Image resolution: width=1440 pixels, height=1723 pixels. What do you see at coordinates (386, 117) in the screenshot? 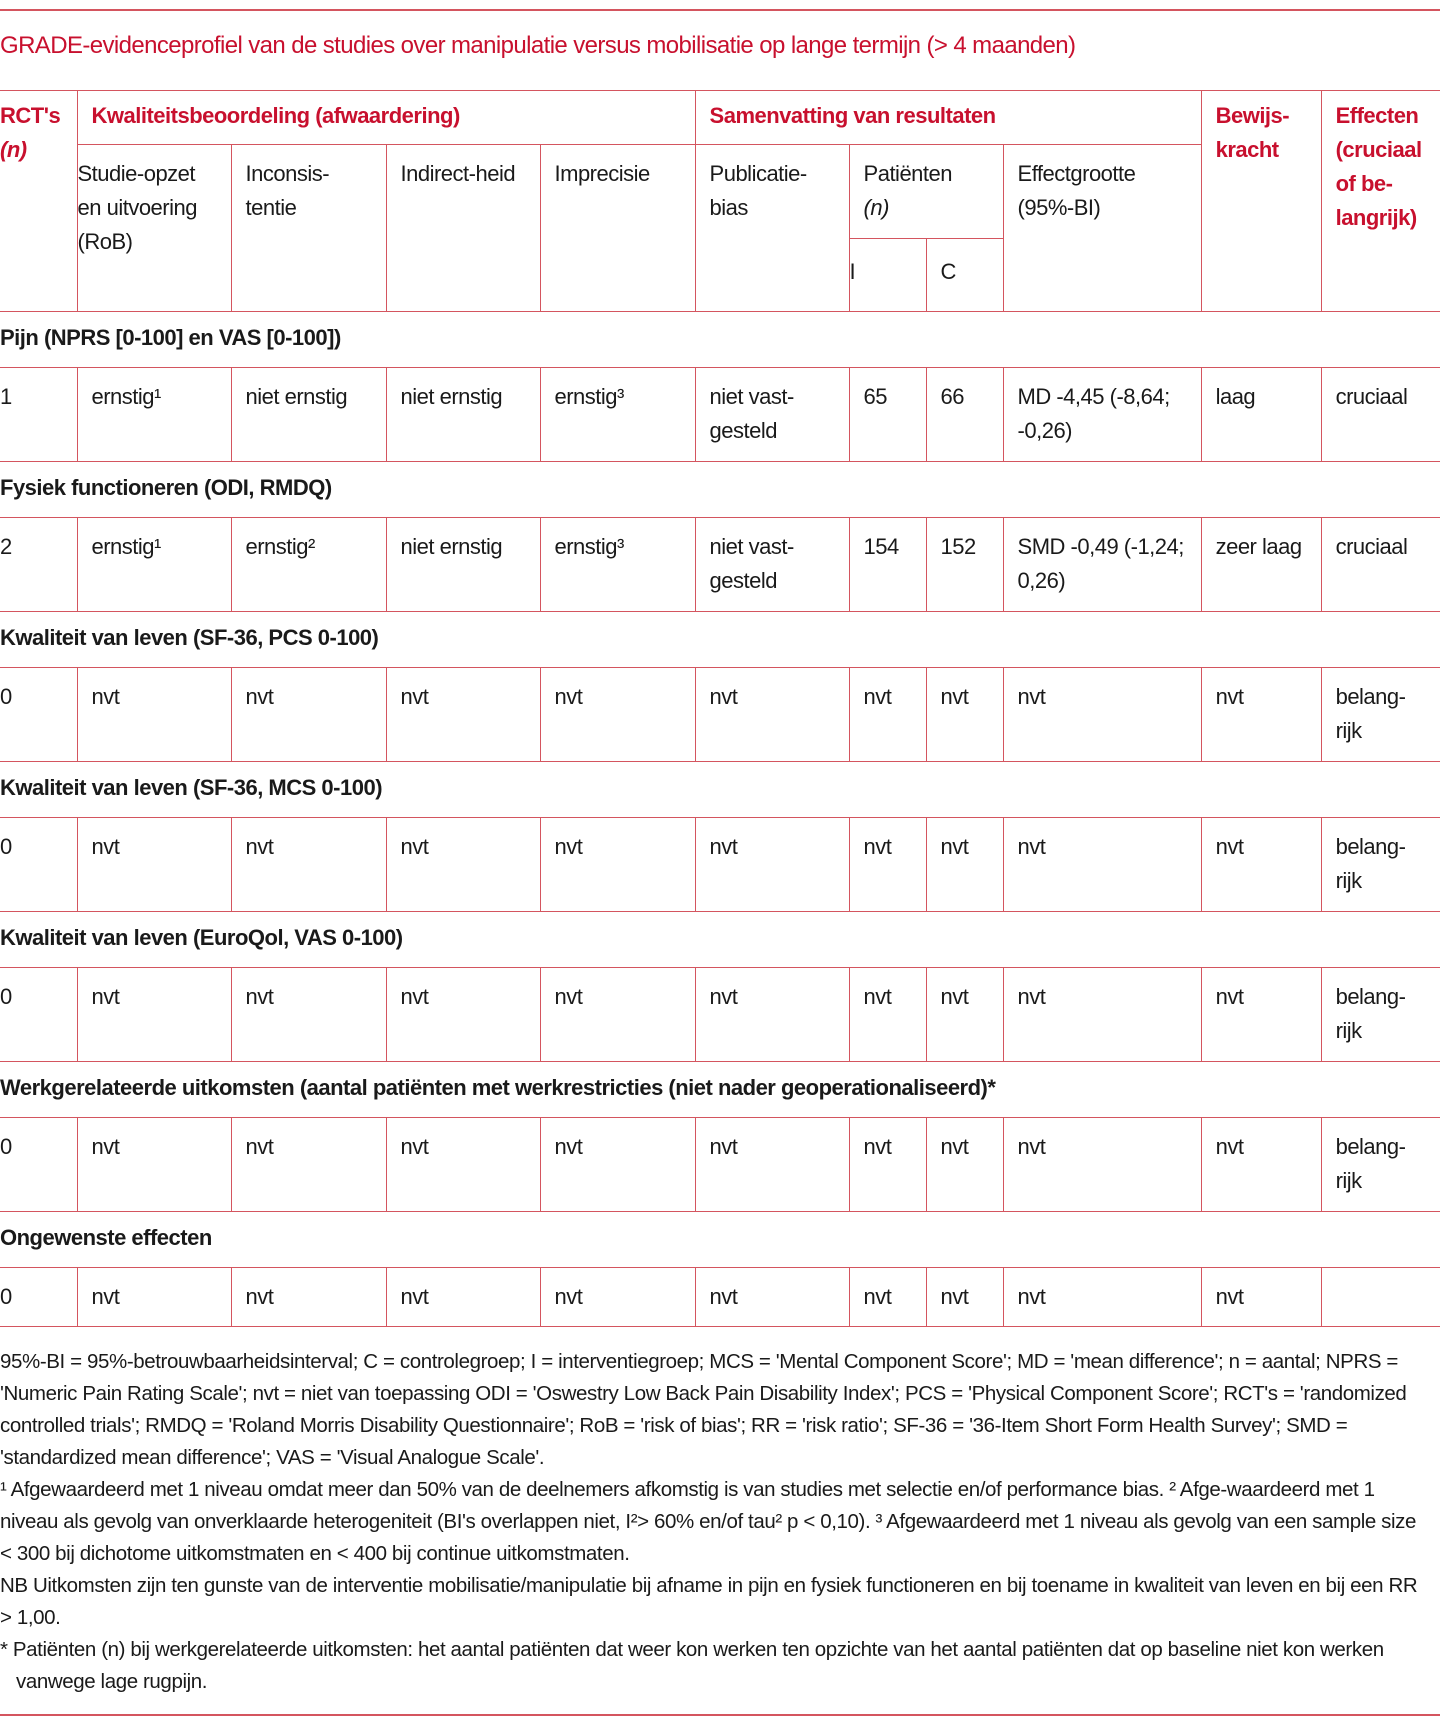
I see `header-quality: Kwaliteitsbeoordeling (afwaardering)` at bounding box center [386, 117].